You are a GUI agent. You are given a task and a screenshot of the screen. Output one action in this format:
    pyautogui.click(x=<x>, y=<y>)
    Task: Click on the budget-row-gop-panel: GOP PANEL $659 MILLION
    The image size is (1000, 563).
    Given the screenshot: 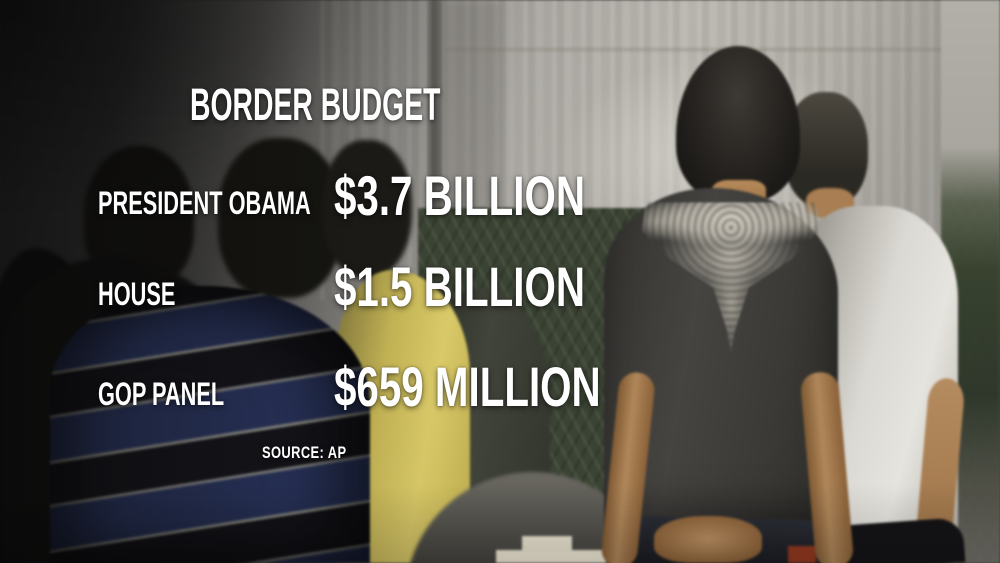 What is the action you would take?
    pyautogui.click(x=500, y=386)
    